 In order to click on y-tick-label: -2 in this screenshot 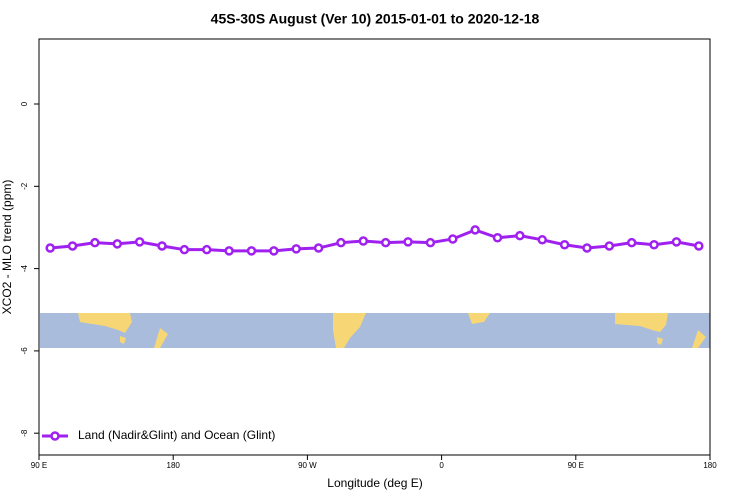, I will do `click(24, 186)`.